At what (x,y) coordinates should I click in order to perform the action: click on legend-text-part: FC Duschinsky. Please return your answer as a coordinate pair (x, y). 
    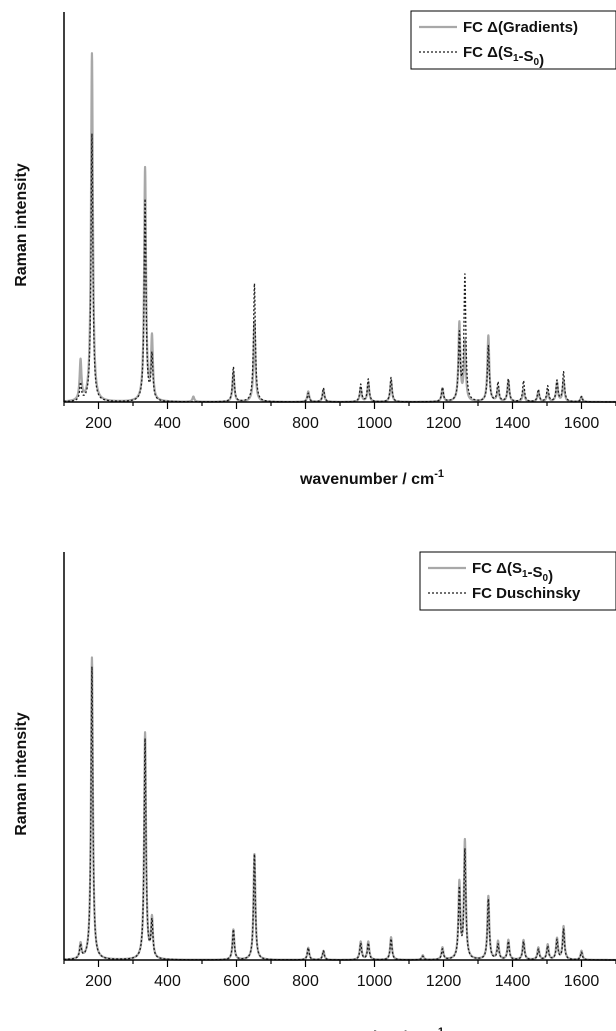
    Looking at the image, I should click on (526, 593).